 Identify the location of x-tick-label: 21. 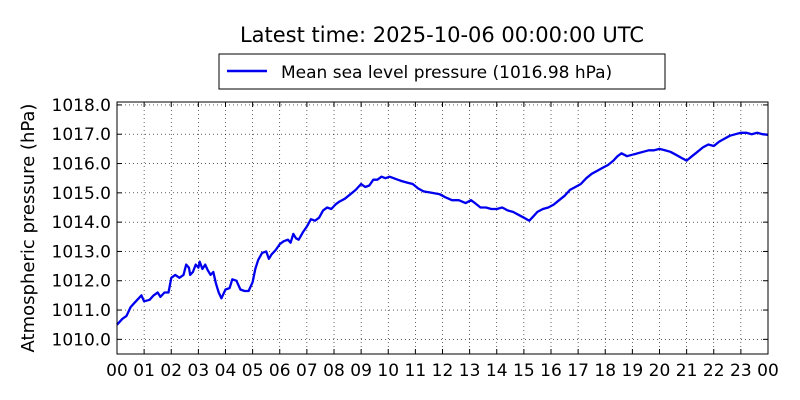
(687, 371).